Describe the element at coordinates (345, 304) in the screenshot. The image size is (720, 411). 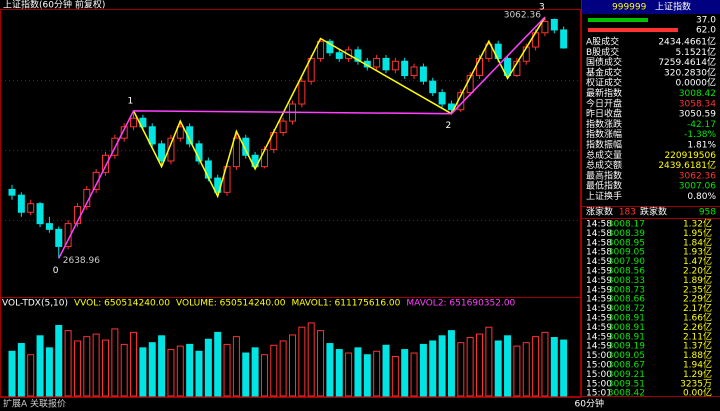
I see `volume-legend: MAVOL1: 611175616.00` at that location.